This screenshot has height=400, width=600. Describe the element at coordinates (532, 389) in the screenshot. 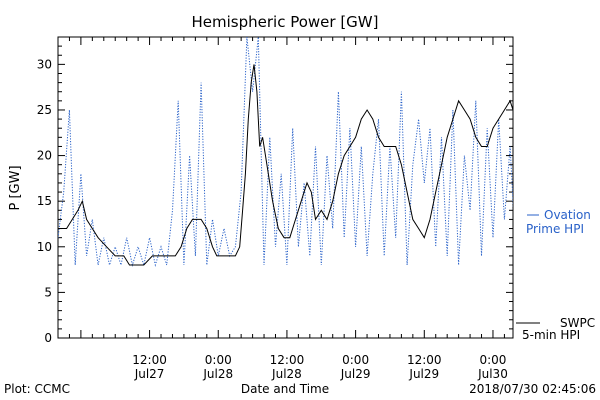

I see `footer-timestamp: 2018/07/30 02:45:06` at that location.